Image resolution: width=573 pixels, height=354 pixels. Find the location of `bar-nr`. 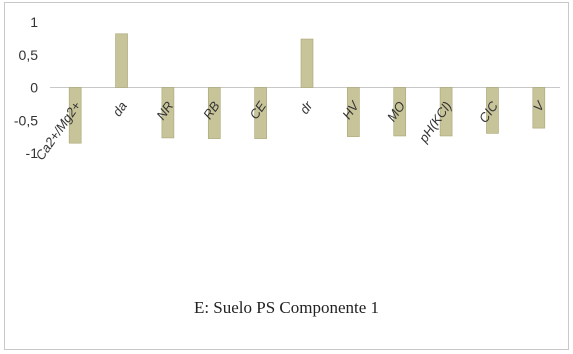

bar-nr is located at coordinates (168, 113).